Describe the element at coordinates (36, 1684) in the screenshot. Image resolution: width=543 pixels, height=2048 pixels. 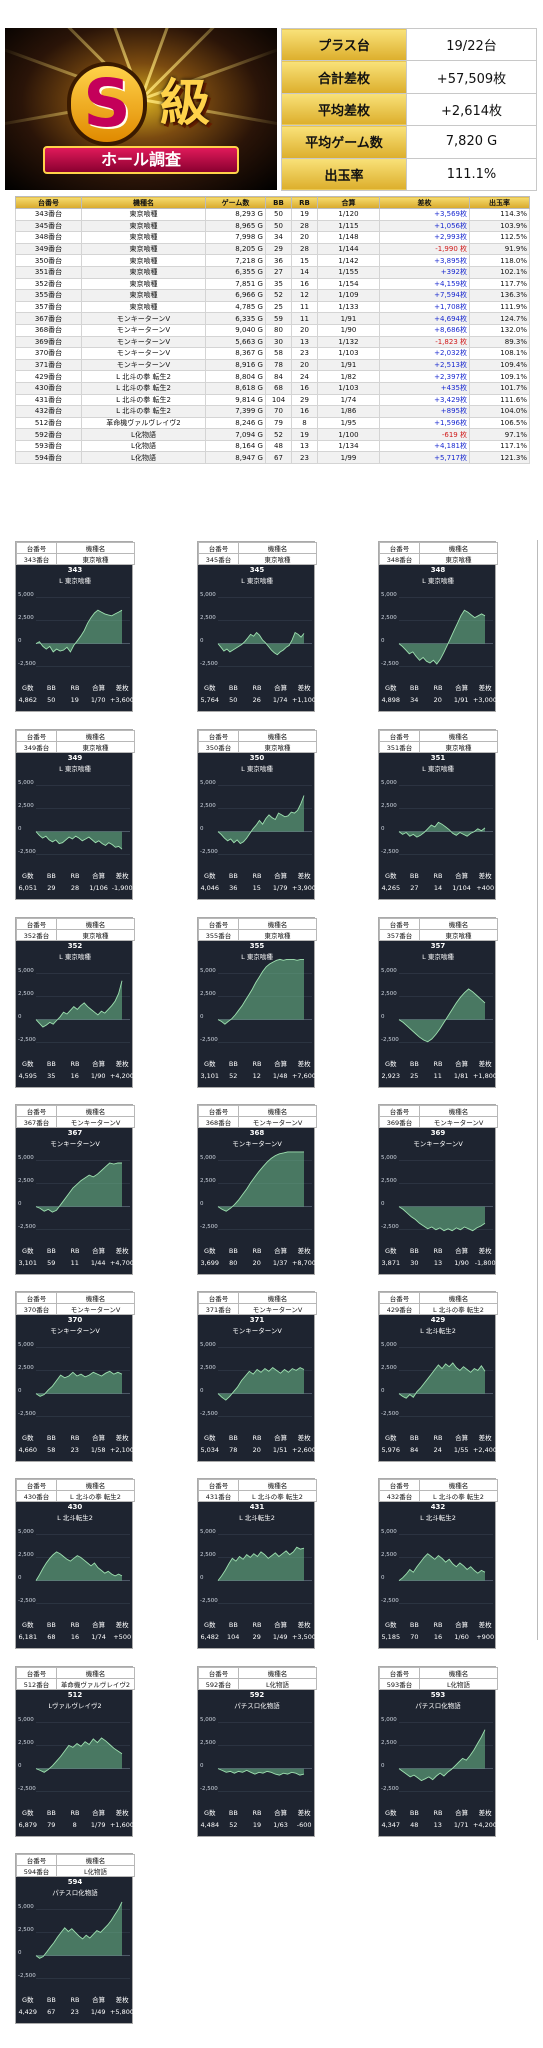
I see `card-machine-number: 512番台` at that location.